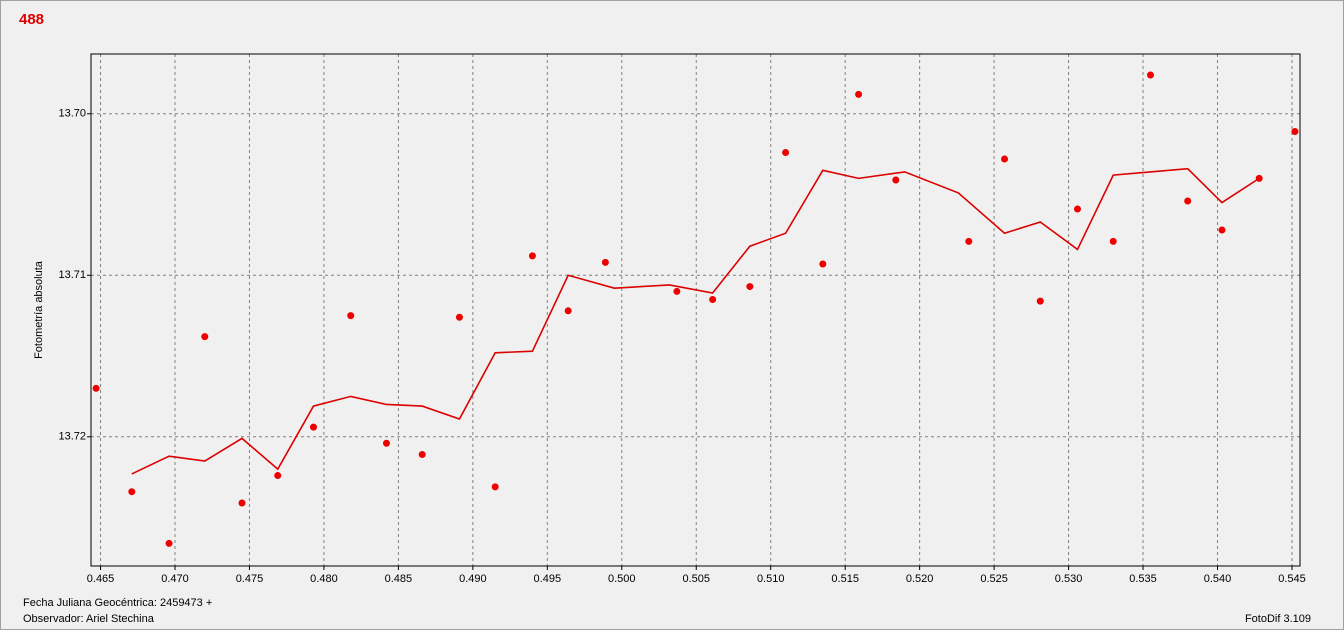 Image resolution: width=1344 pixels, height=630 pixels. I want to click on x-tick-label: 0.525, so click(994, 579).